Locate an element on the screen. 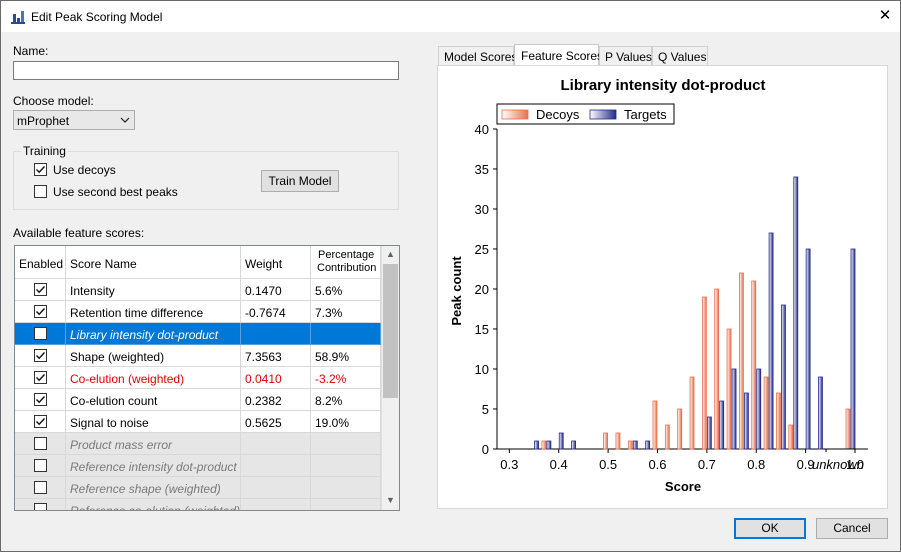  close-icon: ✕ is located at coordinates (885, 15).